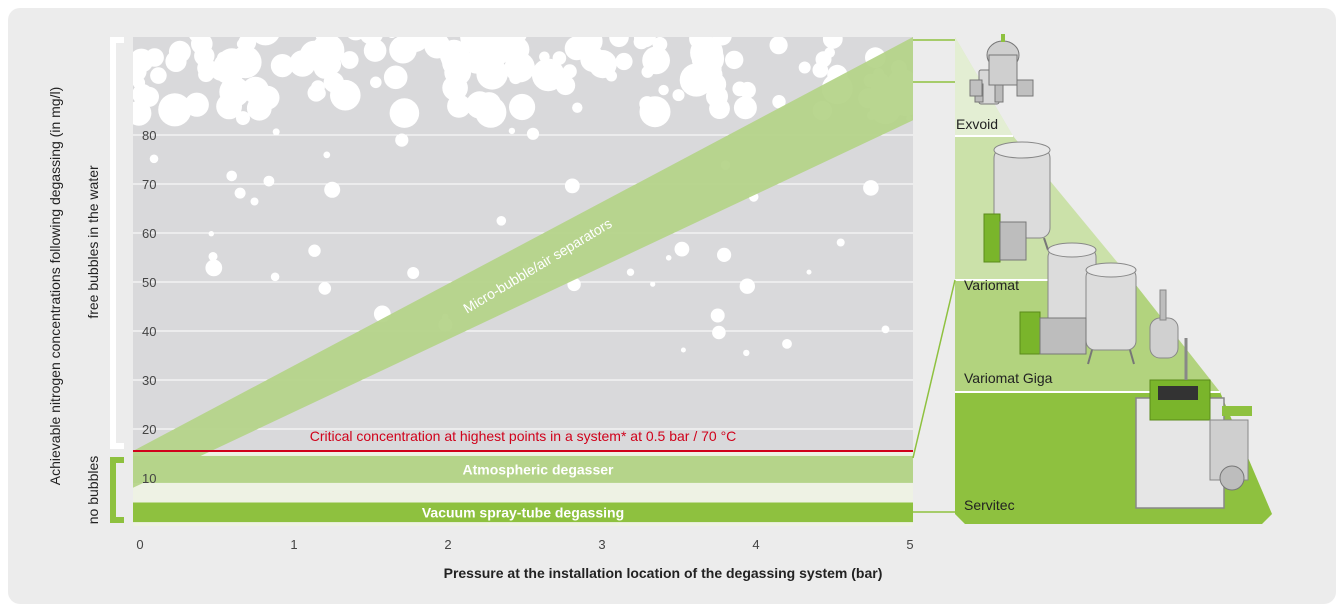 Image resolution: width=1344 pixels, height=612 pixels. Describe the element at coordinates (447, 544) in the screenshot. I see `x-tick-label: 2` at that location.